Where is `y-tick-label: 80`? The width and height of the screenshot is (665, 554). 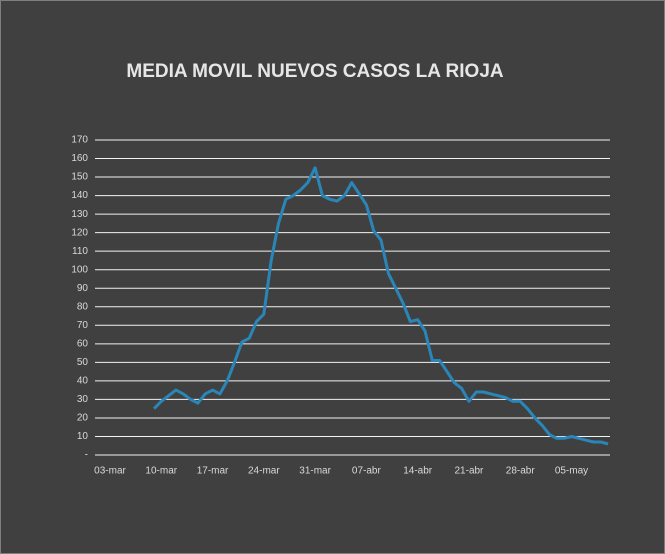
y-tick-label: 80 is located at coordinates (83, 306).